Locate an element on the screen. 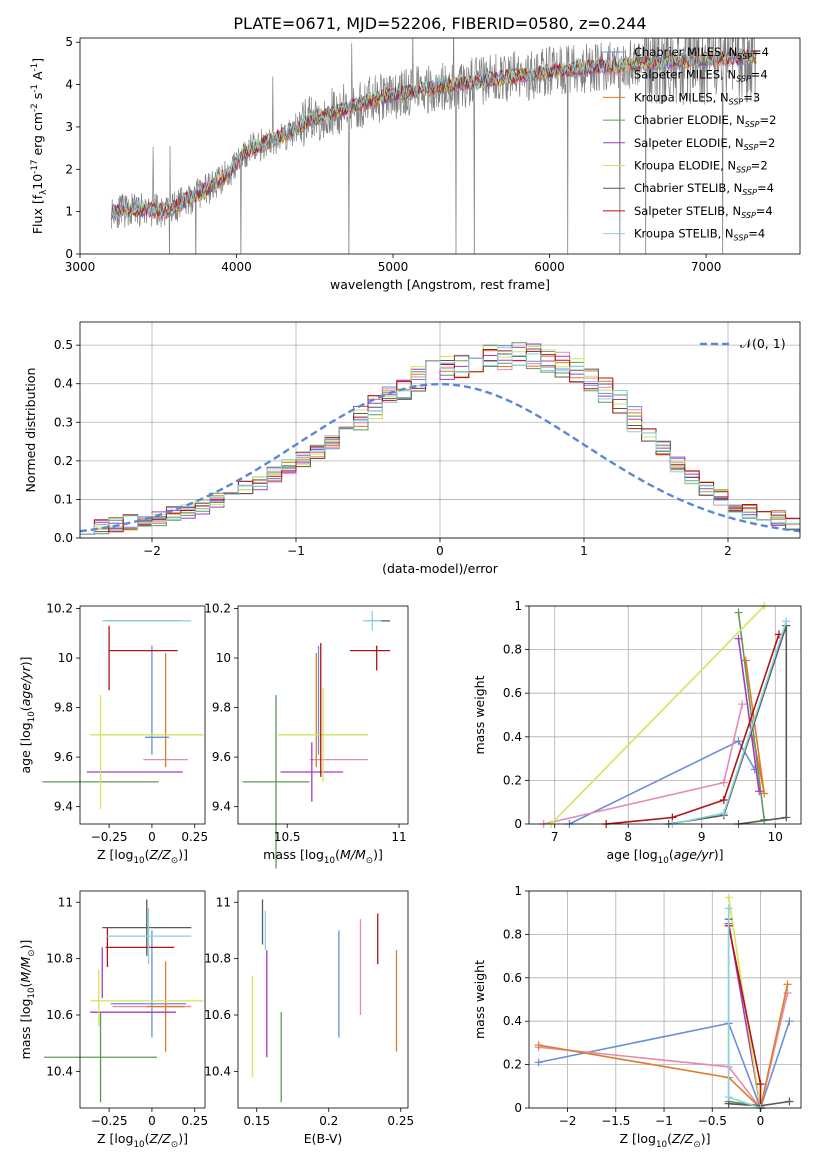  x-tick-label: 1 is located at coordinates (584, 551).